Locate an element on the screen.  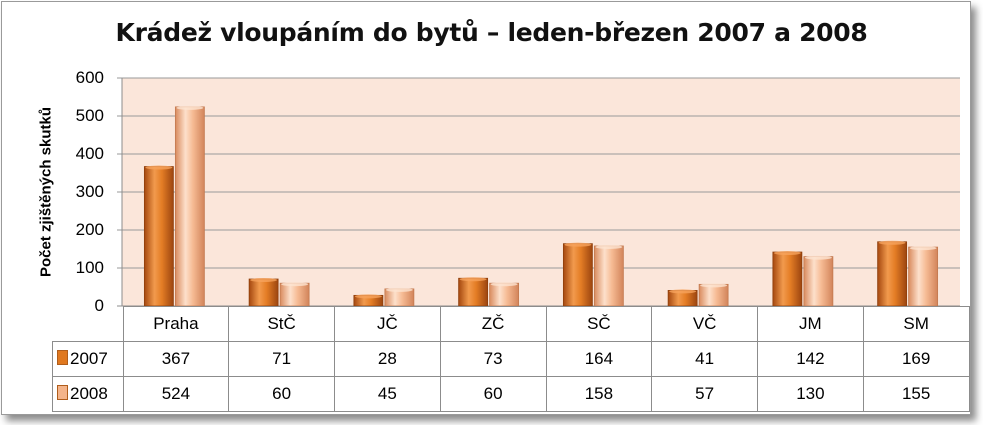
data-cell: 158 is located at coordinates (599, 394).